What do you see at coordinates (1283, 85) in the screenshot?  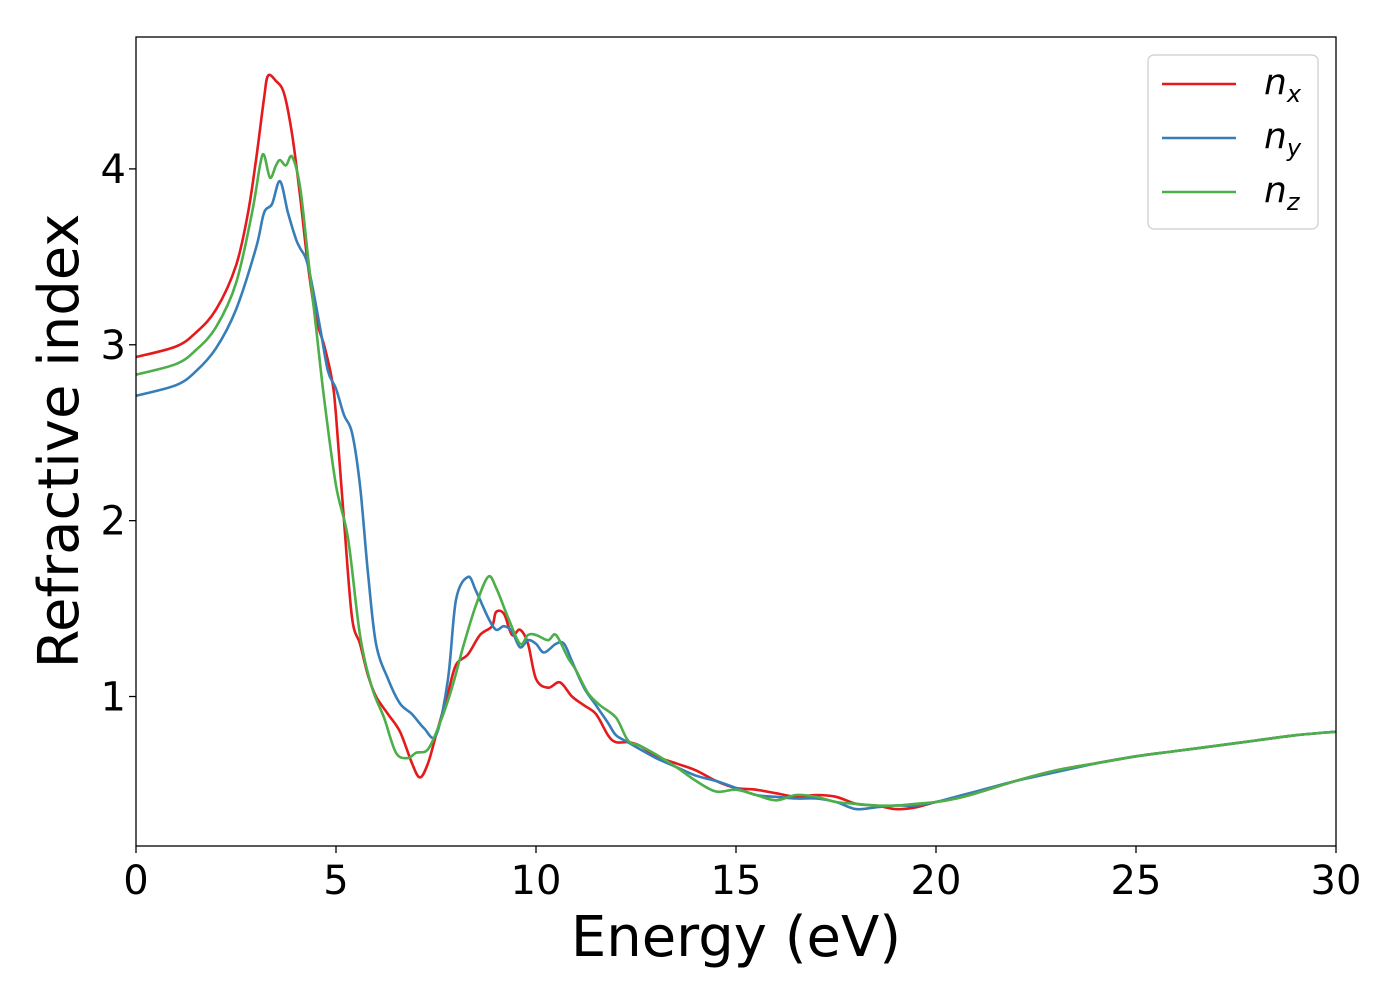 I see `legend-label-x: nx` at bounding box center [1283, 85].